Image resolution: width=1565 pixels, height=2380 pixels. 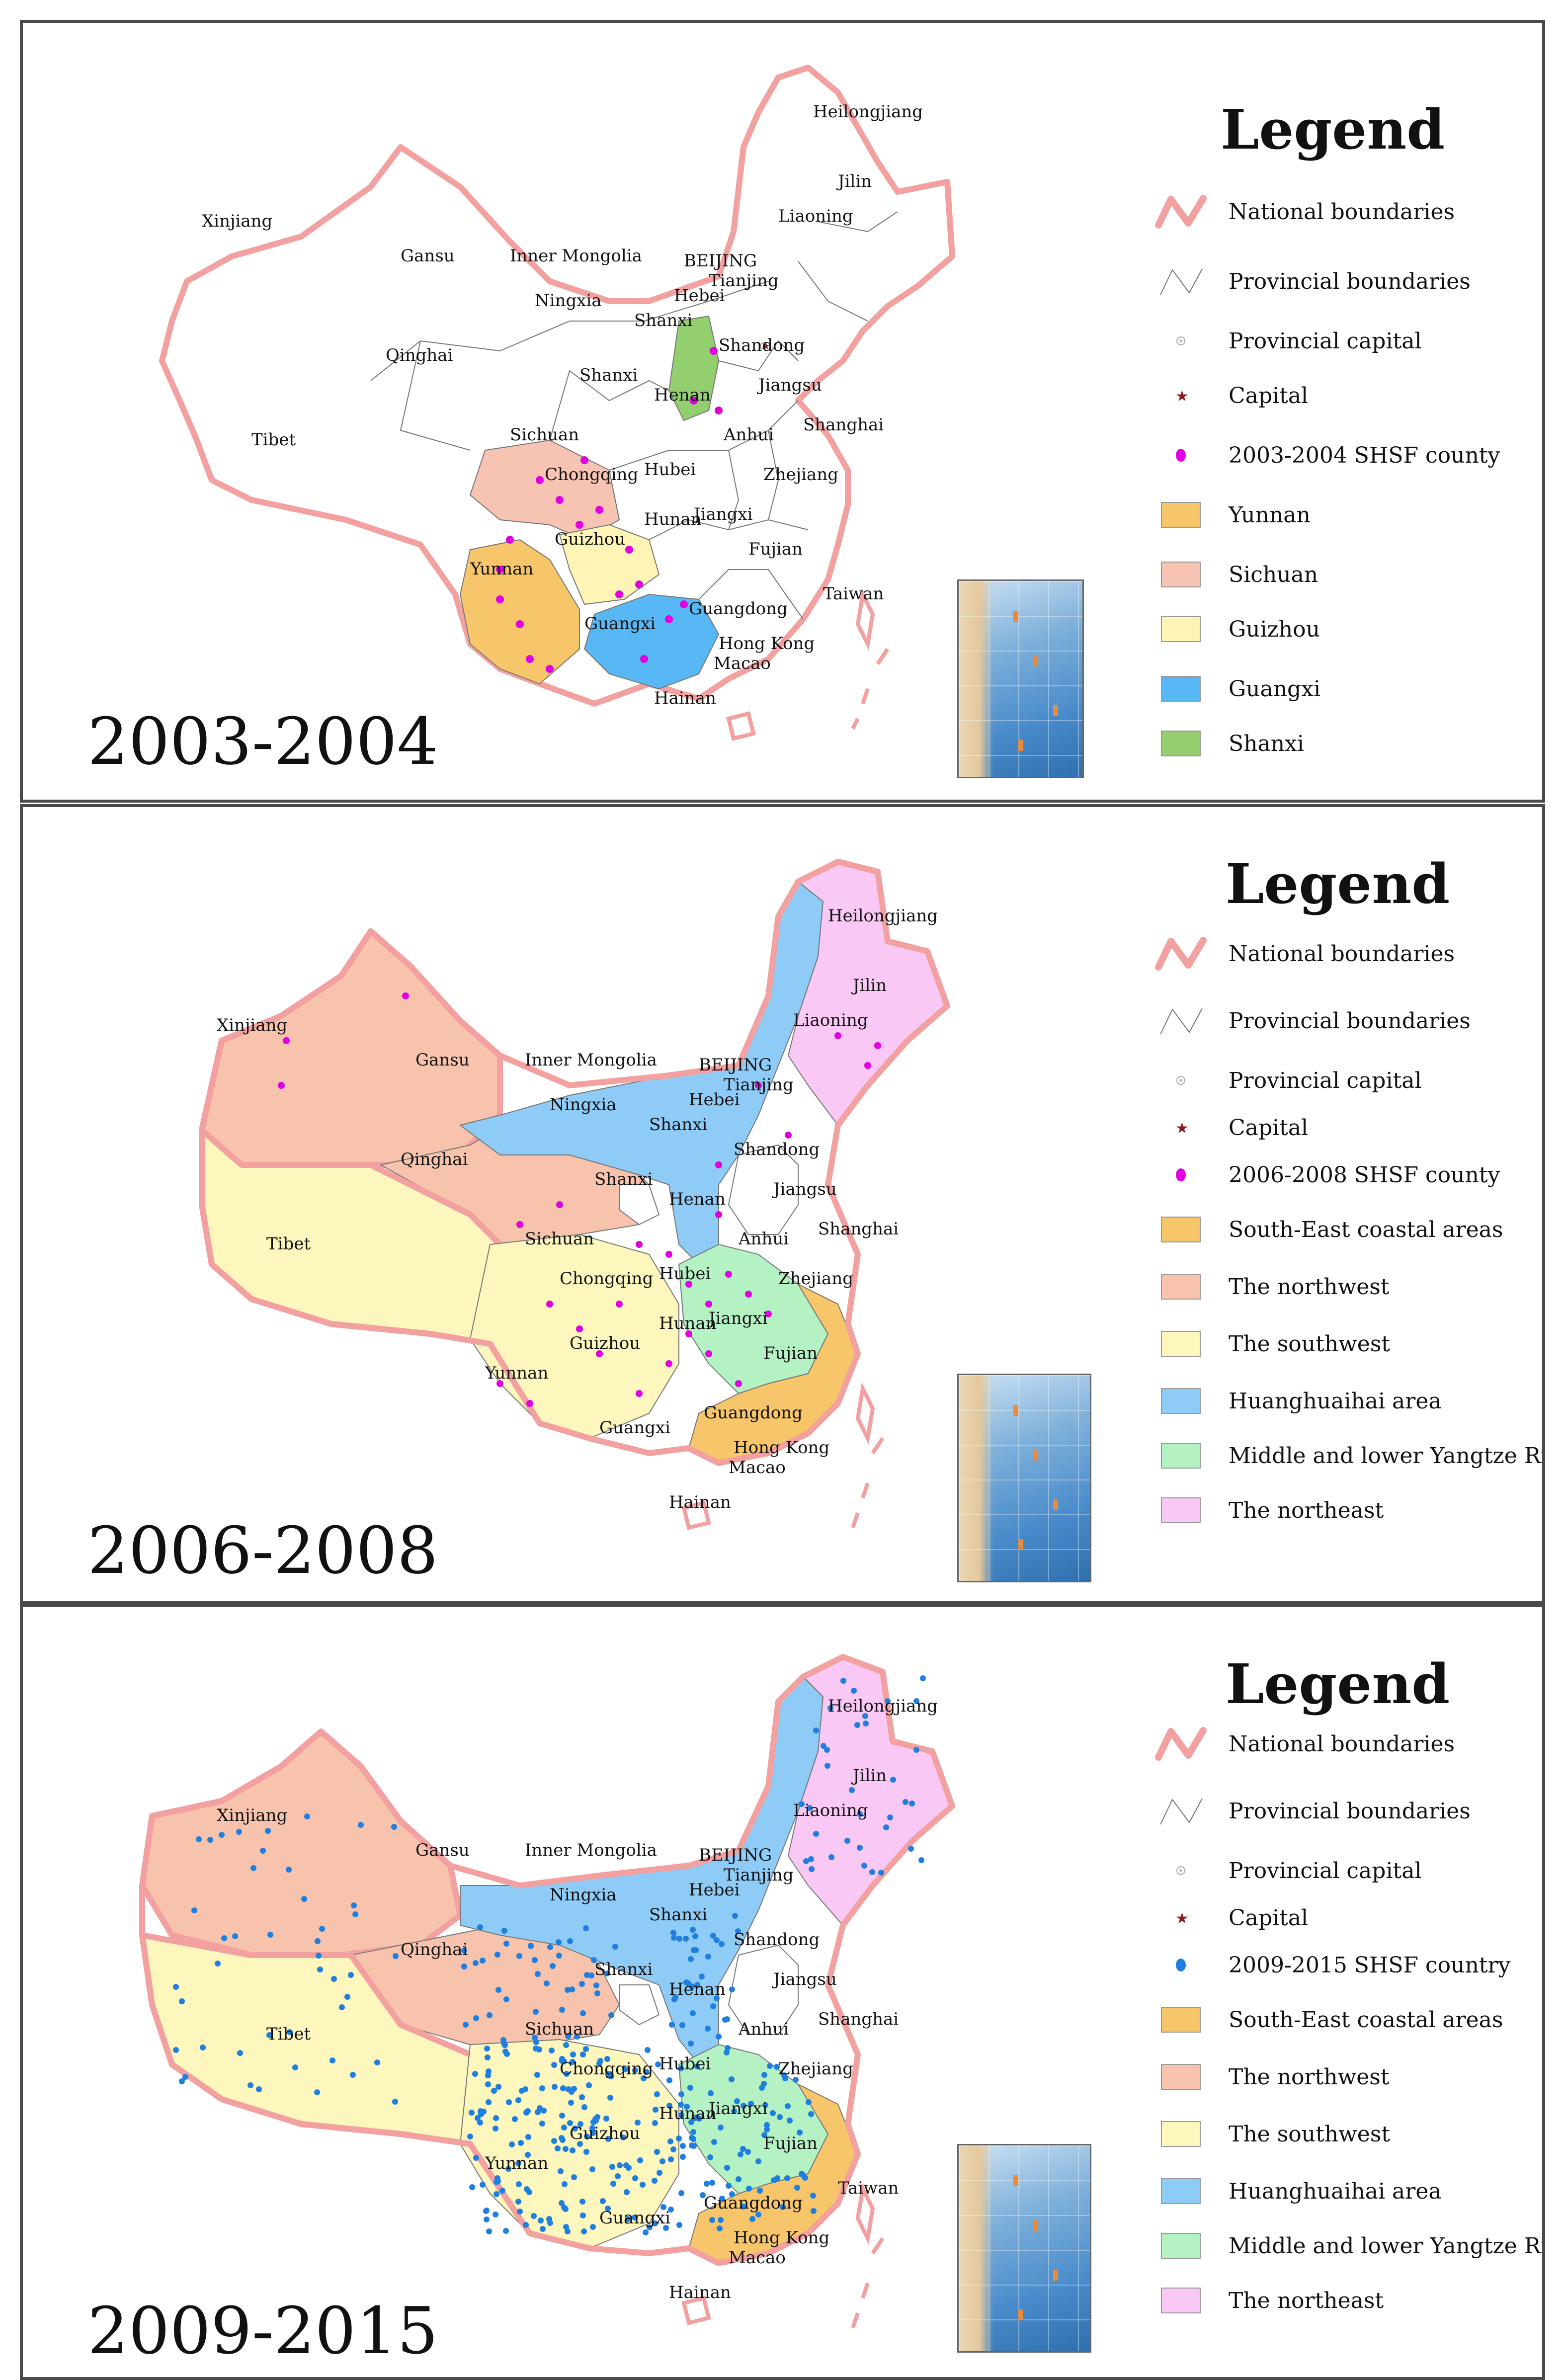 I want to click on legend-item-label: The southwest, so click(x=1310, y=2134).